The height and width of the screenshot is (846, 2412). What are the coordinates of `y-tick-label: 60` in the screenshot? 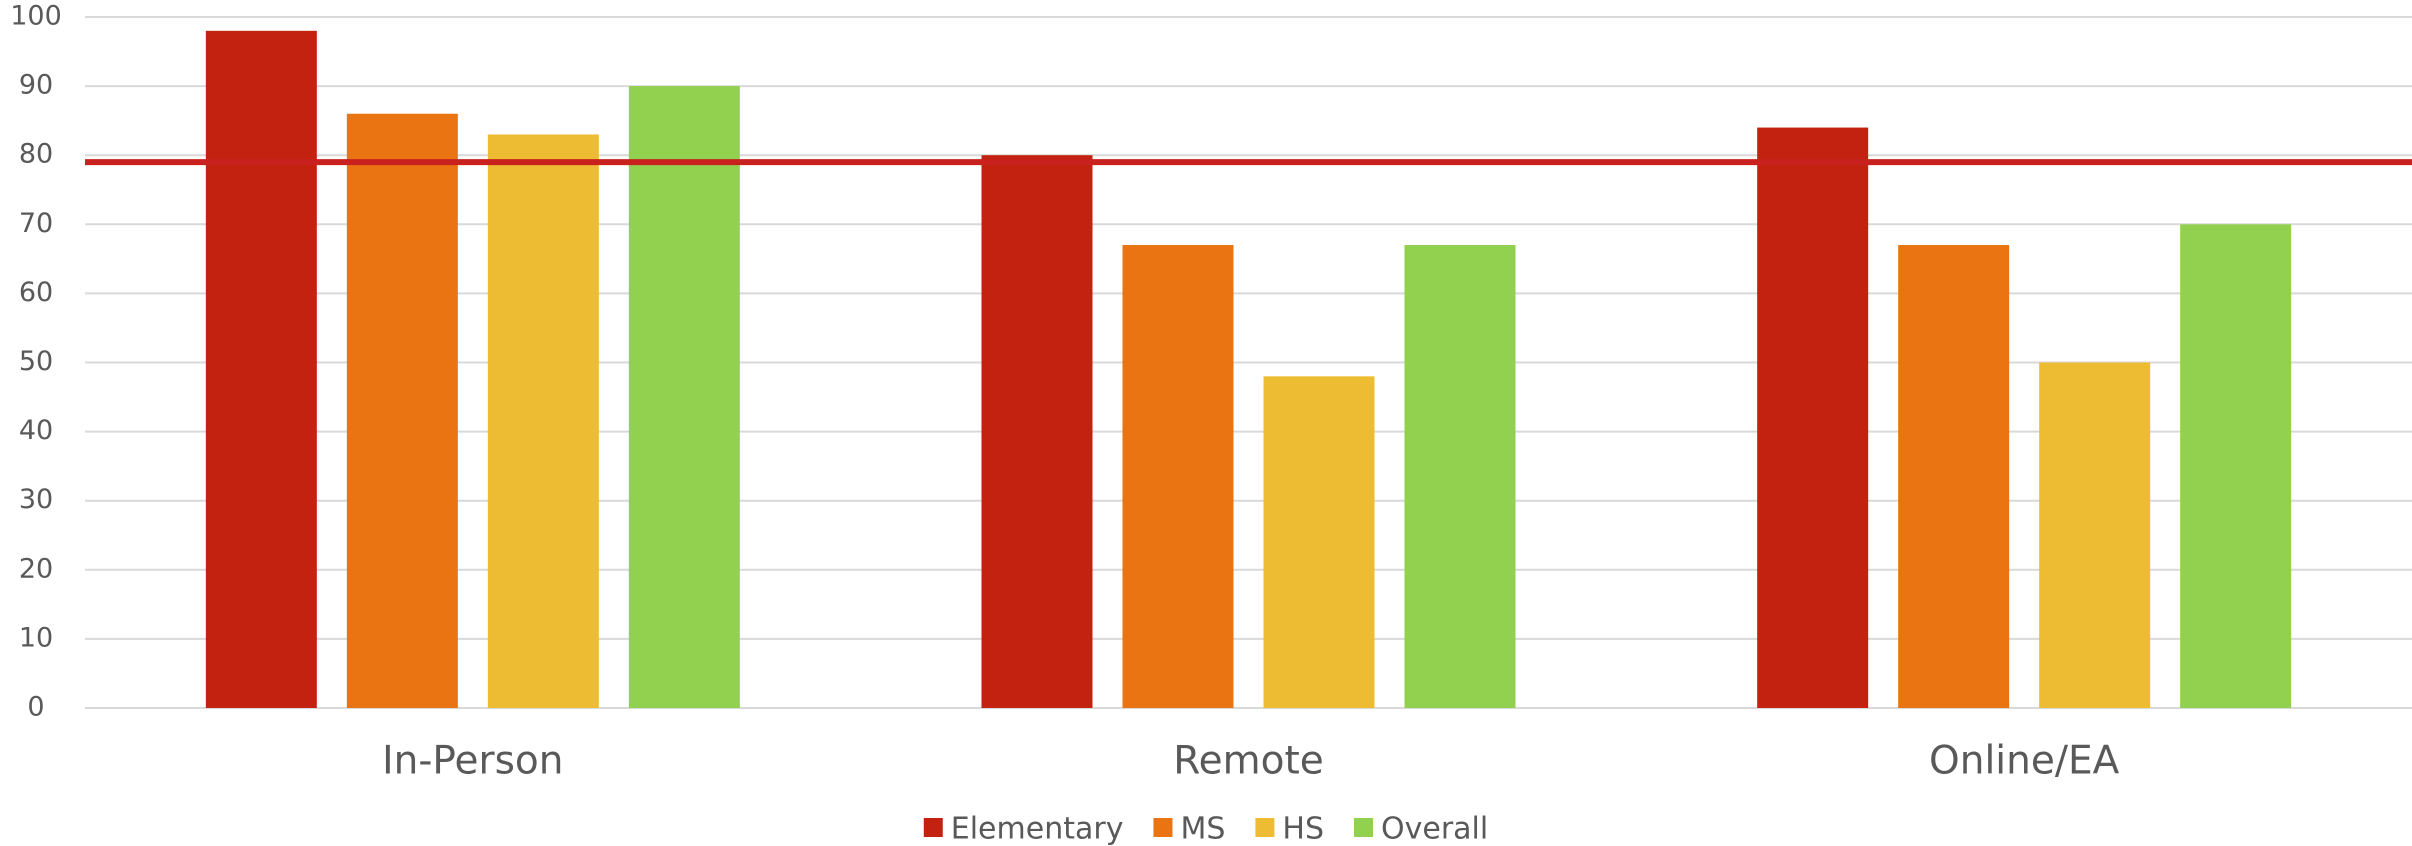 It's located at (36, 292).